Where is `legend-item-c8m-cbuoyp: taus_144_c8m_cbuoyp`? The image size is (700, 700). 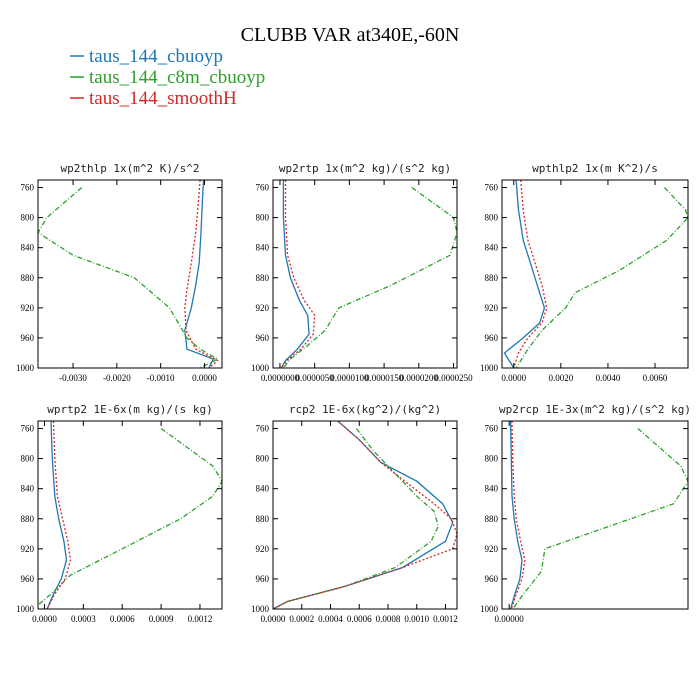
legend-item-c8m-cbuoyp: taus_144_c8m_cbuoyp is located at coordinates (167, 77).